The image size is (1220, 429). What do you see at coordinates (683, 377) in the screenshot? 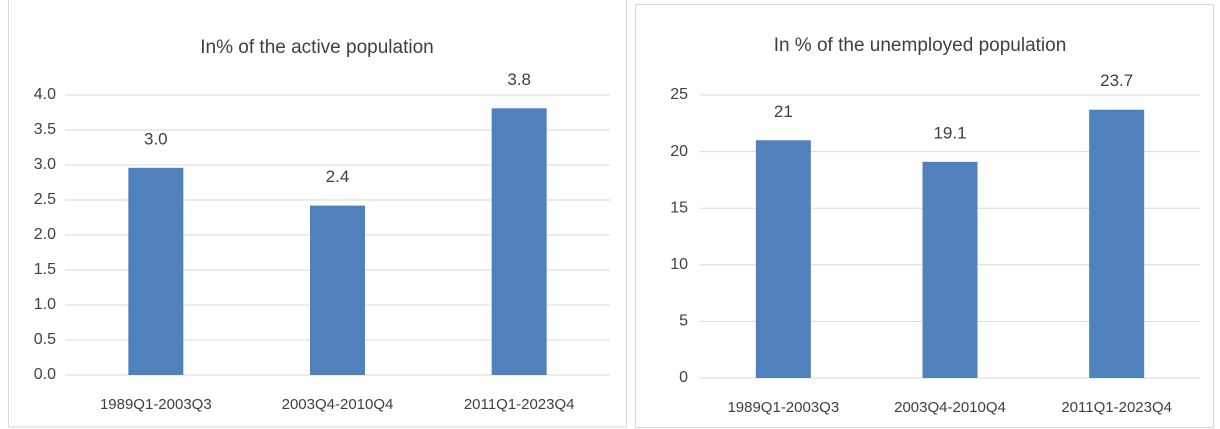
I see `y-tick-label: 0` at bounding box center [683, 377].